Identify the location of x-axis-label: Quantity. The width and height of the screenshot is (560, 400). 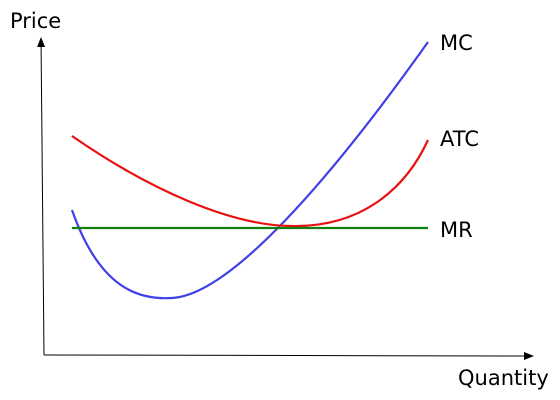
(503, 378).